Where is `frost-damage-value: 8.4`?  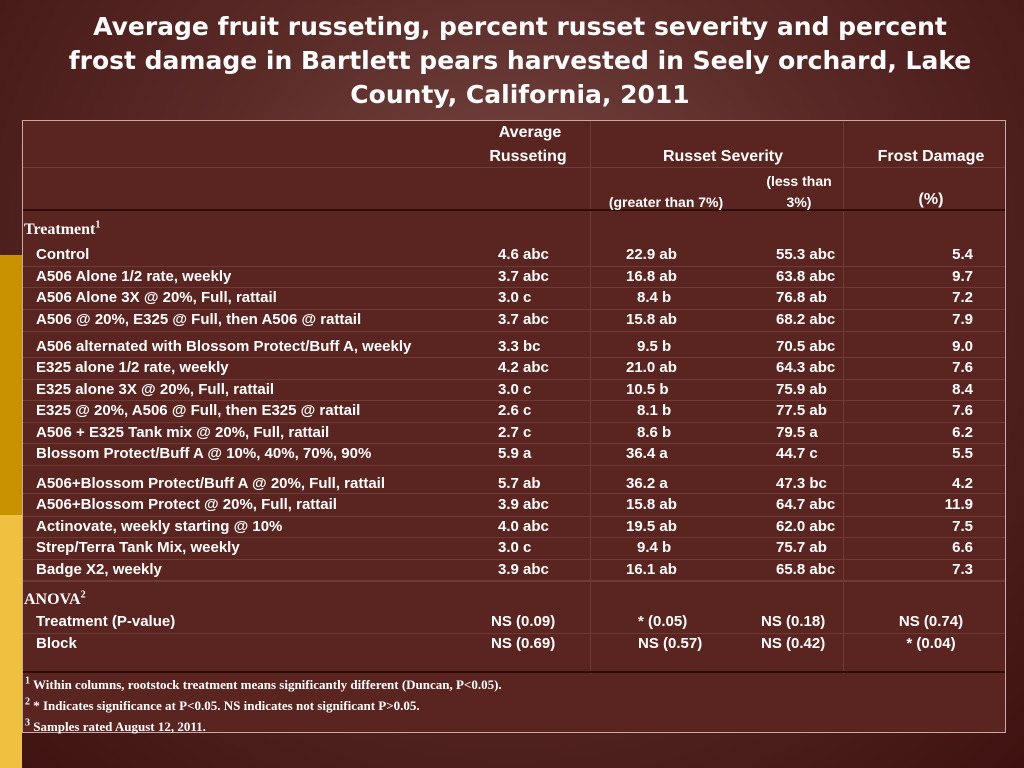
frost-damage-value: 8.4 is located at coordinates (962, 389).